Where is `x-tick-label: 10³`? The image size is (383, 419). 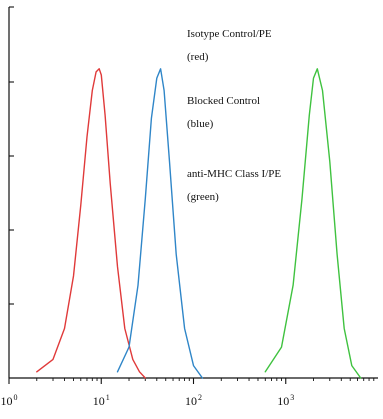 x-tick-label: 10³ is located at coordinates (285, 400).